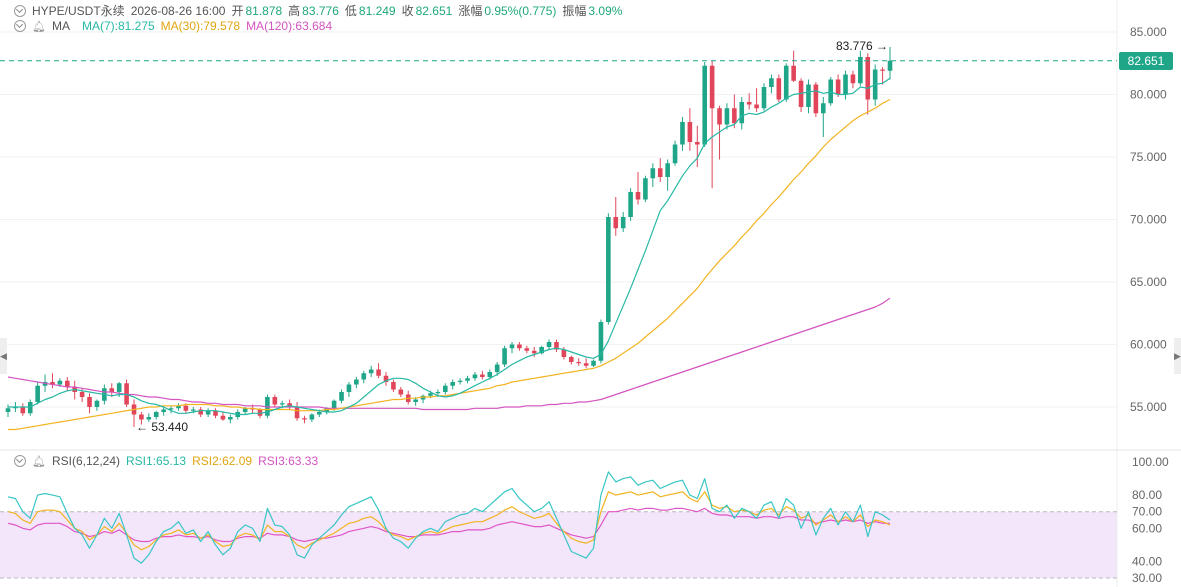  I want to click on scroll-right-handle: ▶, so click(1177, 356).